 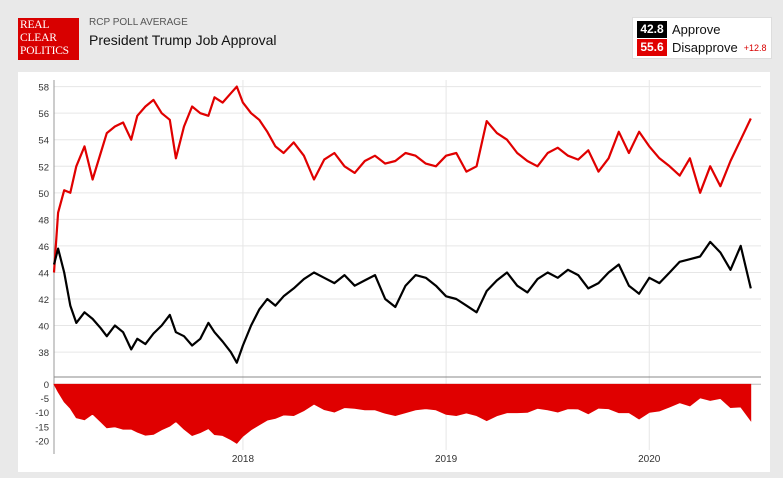 What do you see at coordinates (243, 459) in the screenshot?
I see `x-tick-label: 2018` at bounding box center [243, 459].